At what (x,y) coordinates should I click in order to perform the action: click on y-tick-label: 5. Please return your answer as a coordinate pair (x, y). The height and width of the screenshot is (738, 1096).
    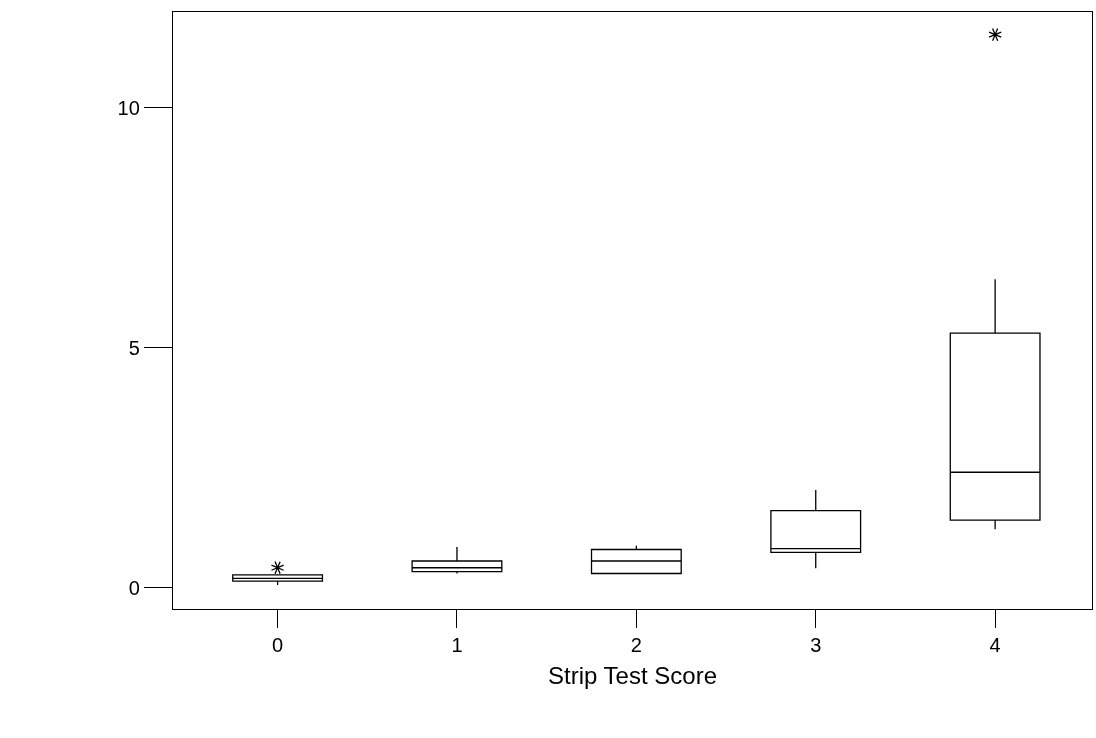
    Looking at the image, I should click on (134, 347).